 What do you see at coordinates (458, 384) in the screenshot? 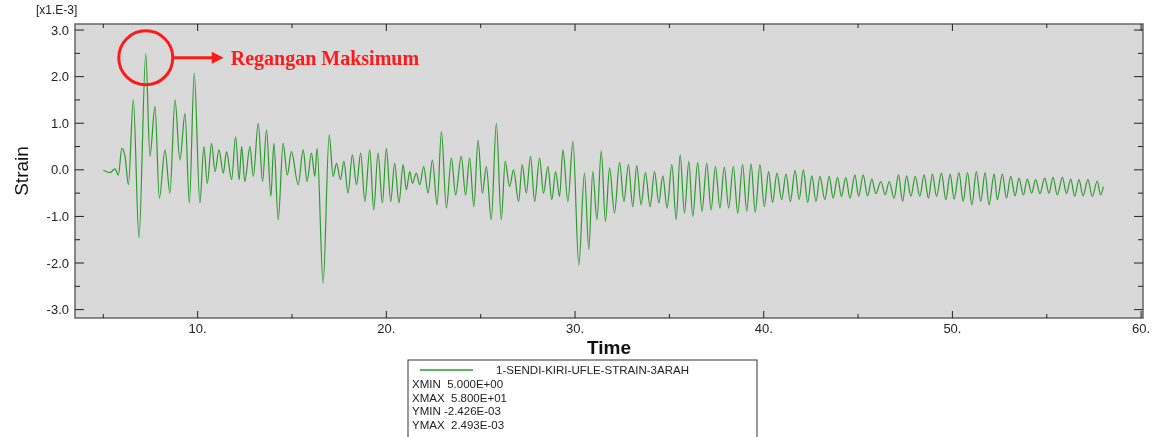
I see `text: XMIN 5.000E+00` at bounding box center [458, 384].